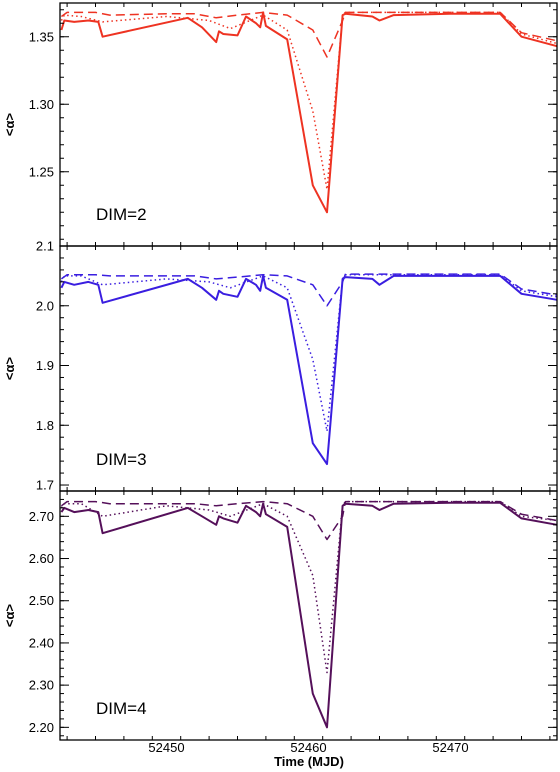 The height and width of the screenshot is (772, 560). What do you see at coordinates (41, 642) in the screenshot?
I see `y-tick-label: 2.40` at bounding box center [41, 642].